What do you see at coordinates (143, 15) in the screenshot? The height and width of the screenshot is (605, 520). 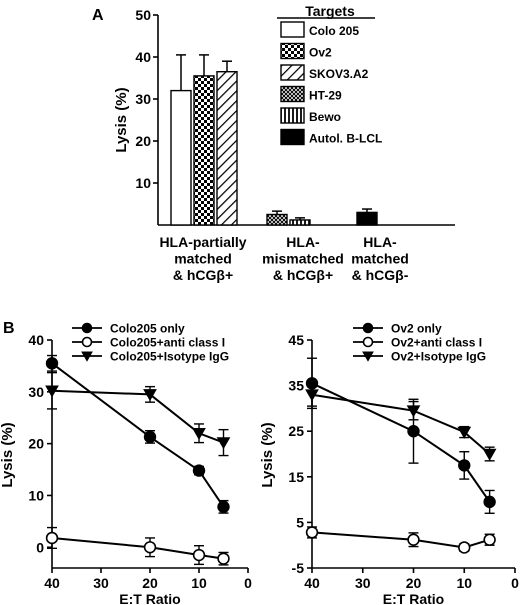 I see `y-tick-label: 50` at bounding box center [143, 15].